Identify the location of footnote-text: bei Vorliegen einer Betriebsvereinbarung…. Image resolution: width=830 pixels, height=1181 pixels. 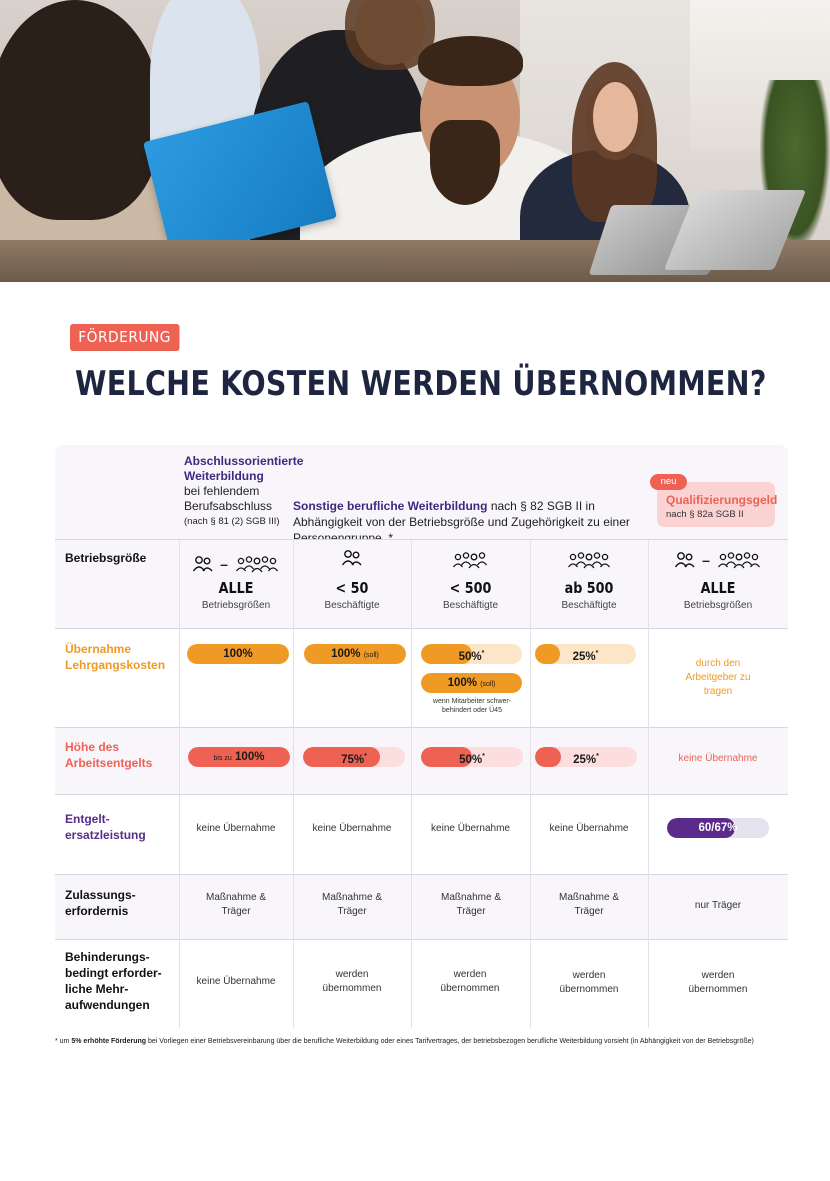
(451, 1041).